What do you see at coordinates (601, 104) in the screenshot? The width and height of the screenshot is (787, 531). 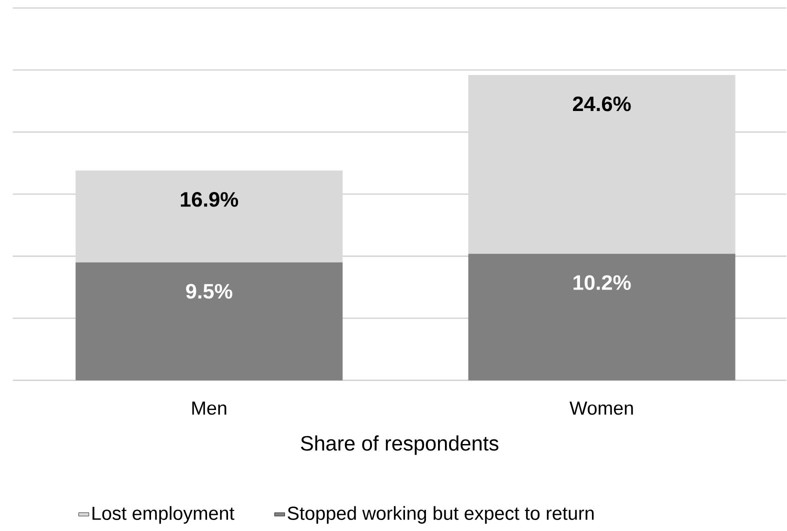 I see `total-label: 24.6%` at bounding box center [601, 104].